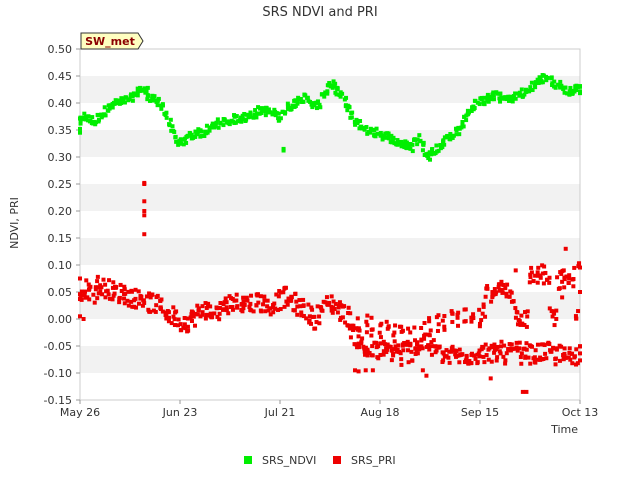  What do you see at coordinates (112, 41) in the screenshot?
I see `site-badge: SW_met` at bounding box center [112, 41].